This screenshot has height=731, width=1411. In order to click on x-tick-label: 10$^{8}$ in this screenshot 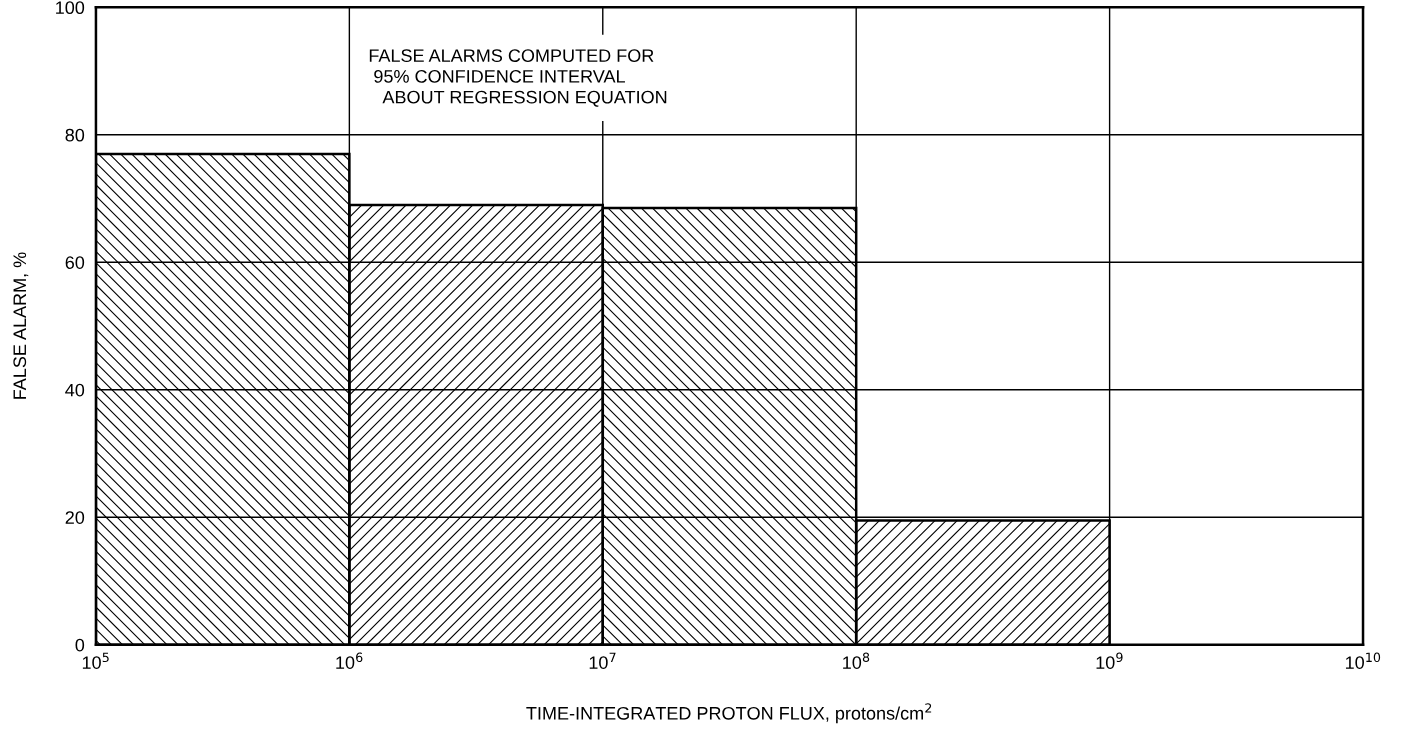, I will do `click(856, 660)`.